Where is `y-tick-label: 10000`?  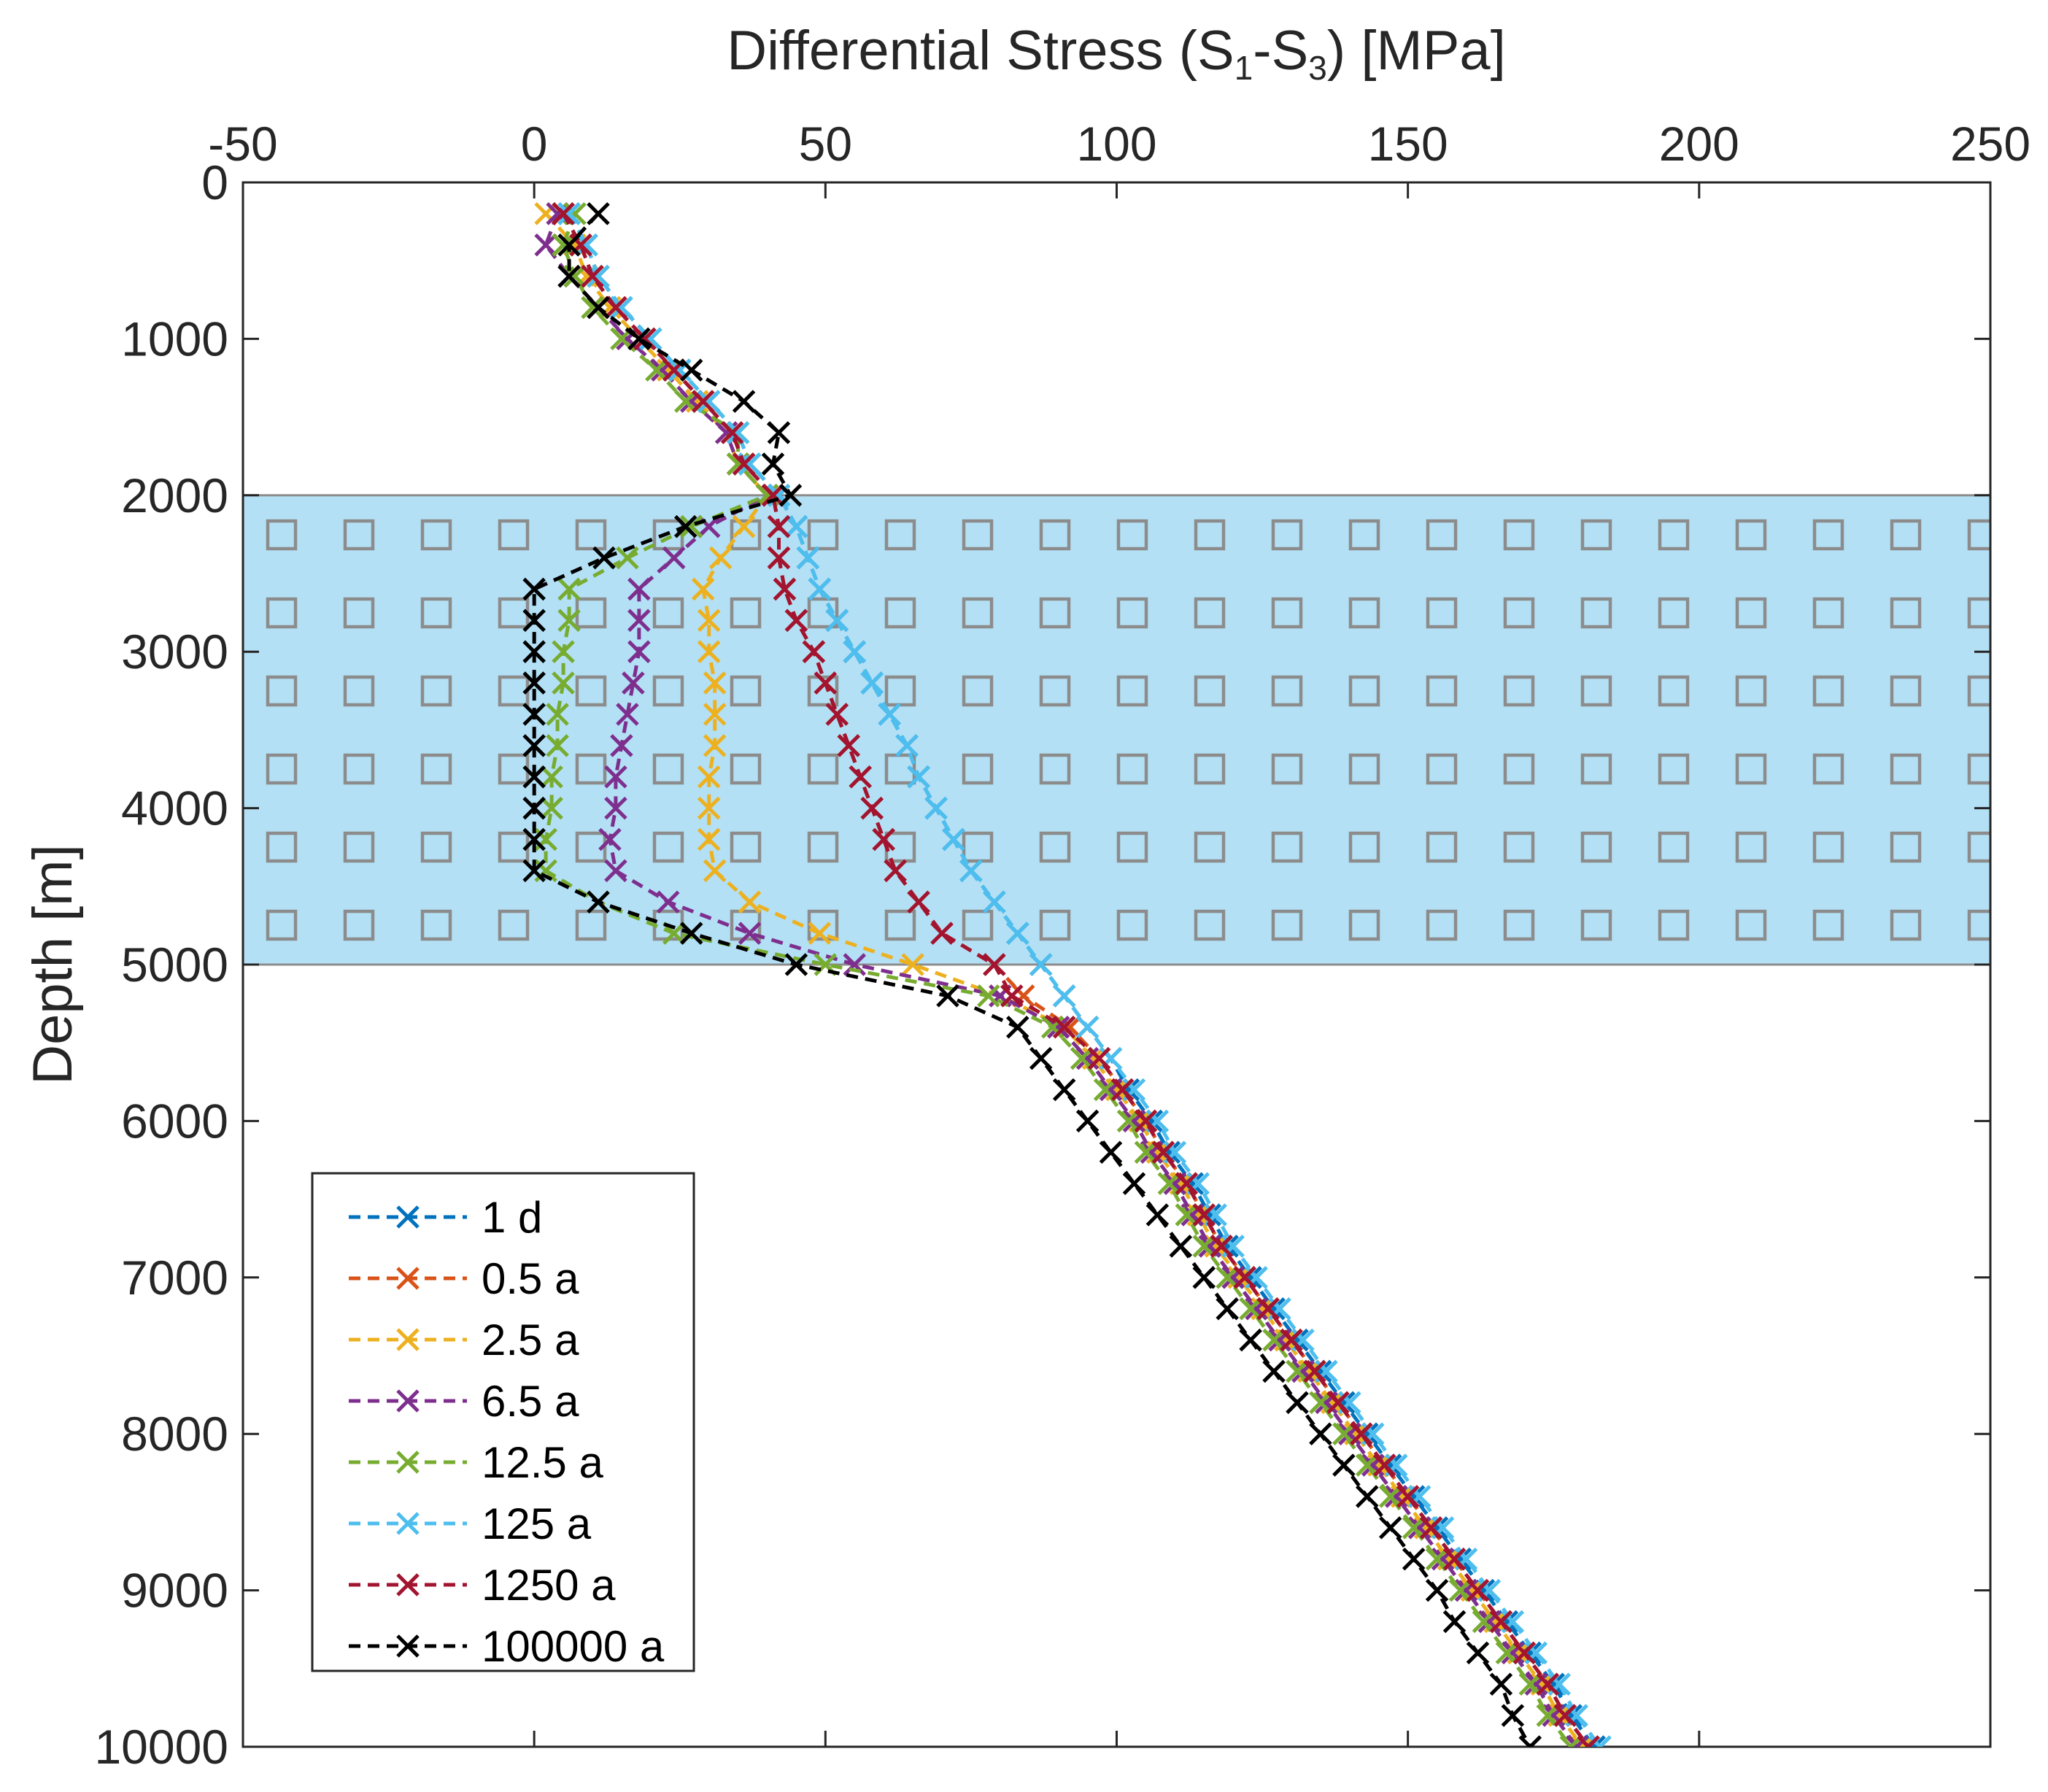 y-tick-label: 10000 is located at coordinates (161, 1747).